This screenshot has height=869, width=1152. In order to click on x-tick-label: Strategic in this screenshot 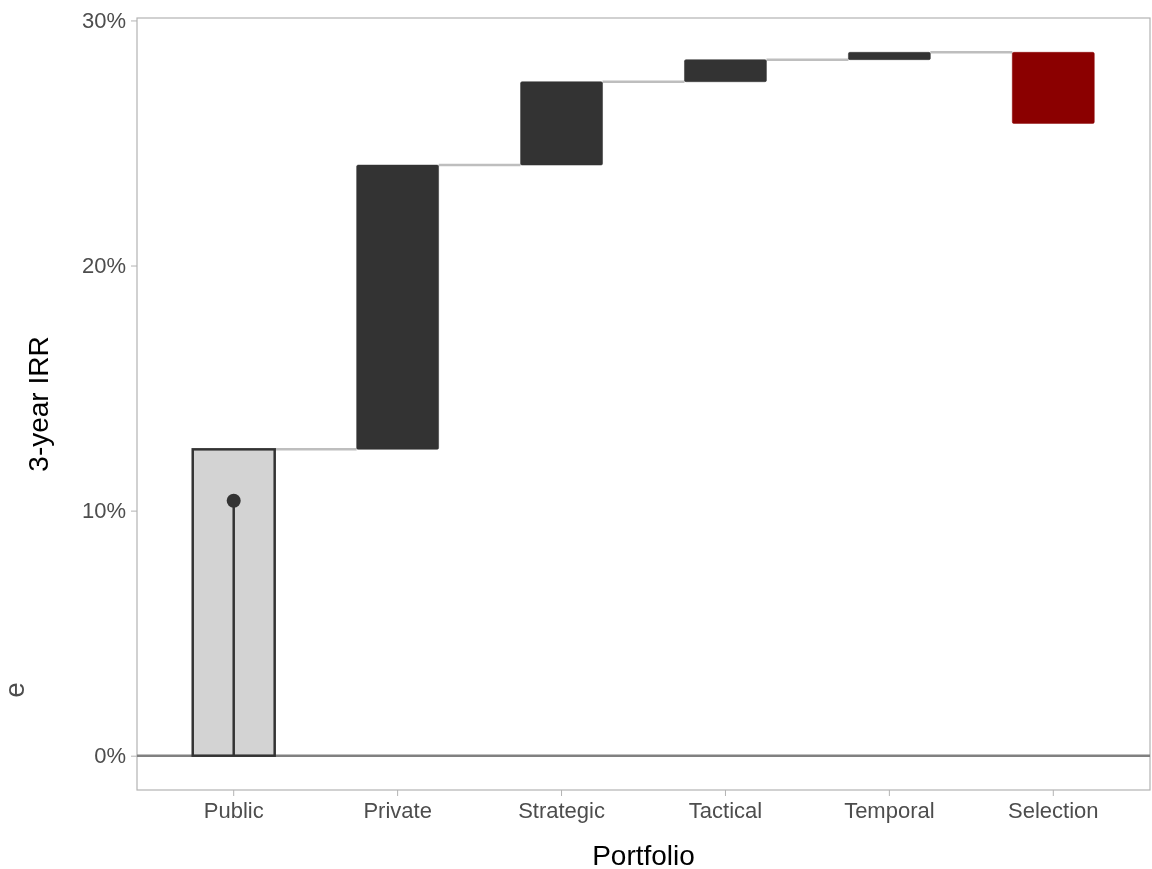, I will do `click(561, 810)`.